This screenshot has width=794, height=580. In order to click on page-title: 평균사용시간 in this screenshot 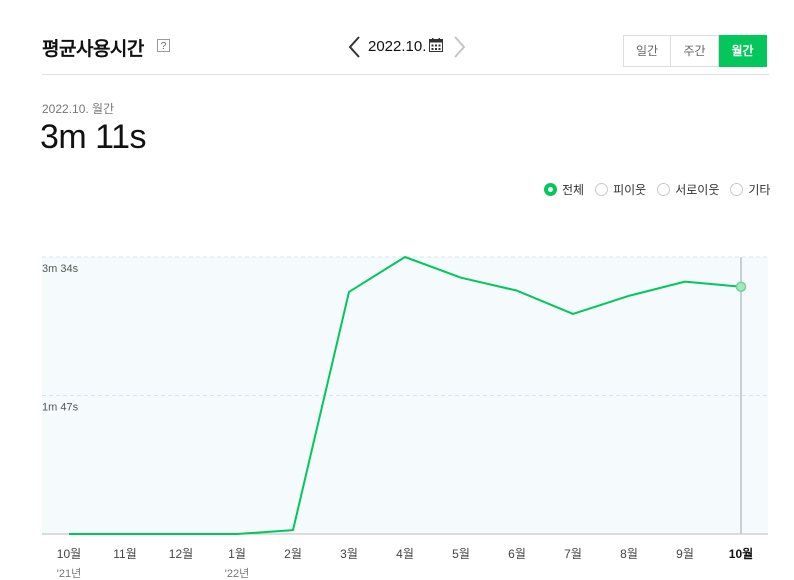, I will do `click(93, 49)`.